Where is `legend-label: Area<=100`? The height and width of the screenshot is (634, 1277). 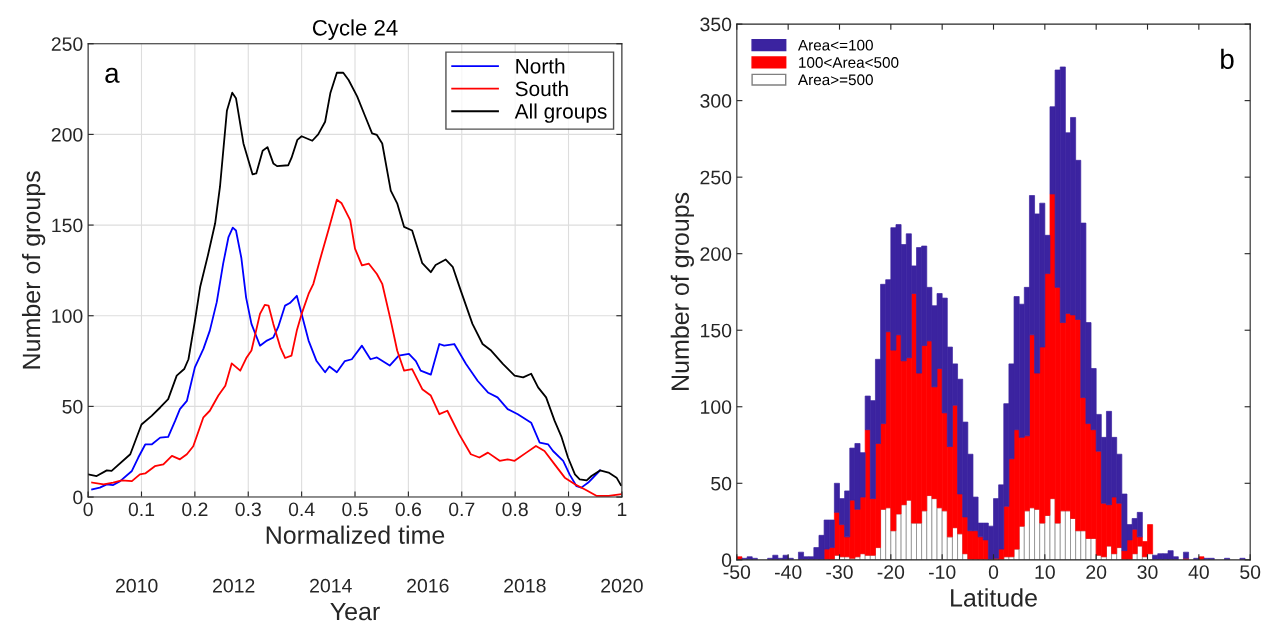 legend-label: Area<=100 is located at coordinates (835, 45).